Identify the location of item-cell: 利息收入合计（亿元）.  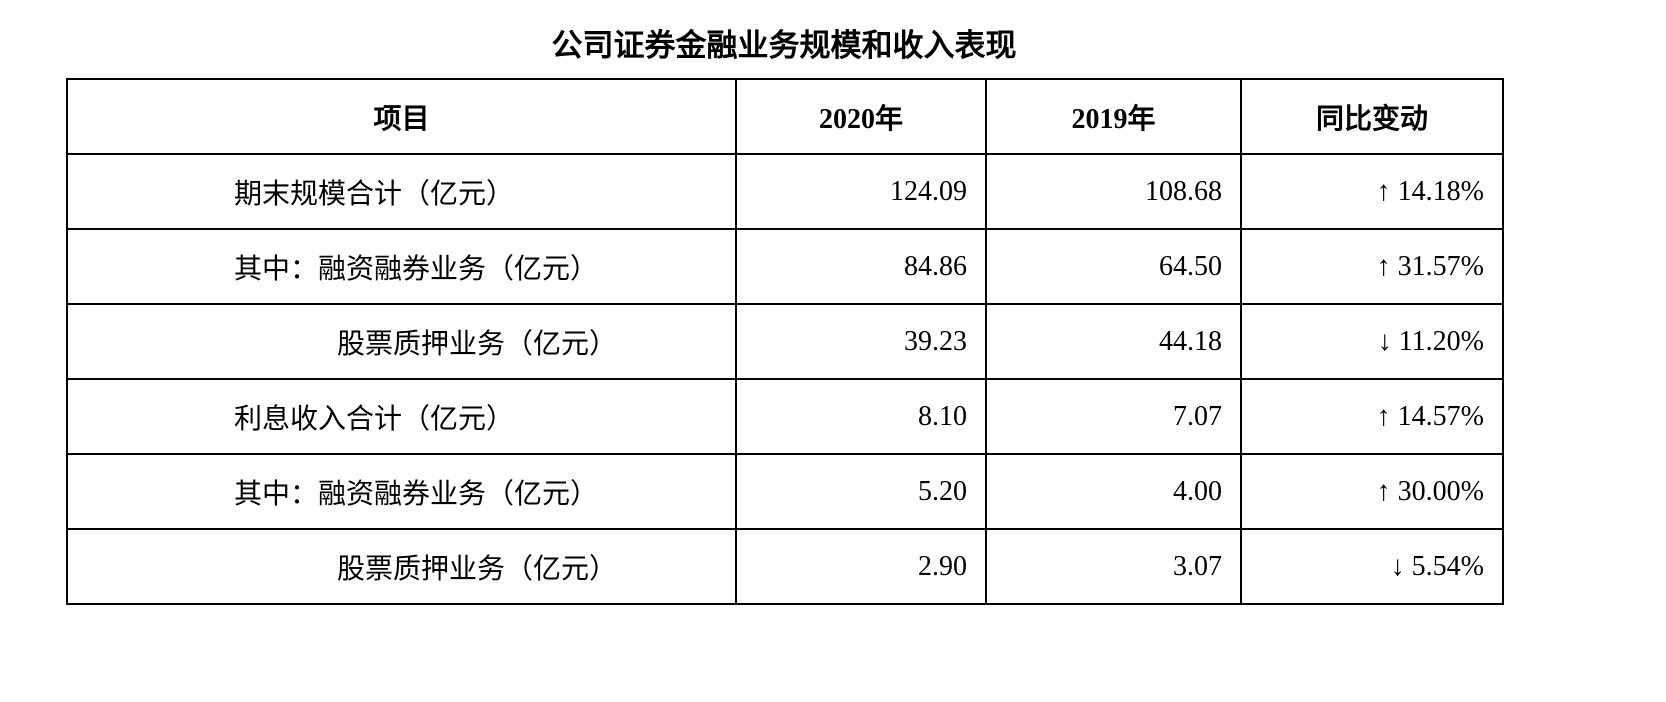
(401, 416).